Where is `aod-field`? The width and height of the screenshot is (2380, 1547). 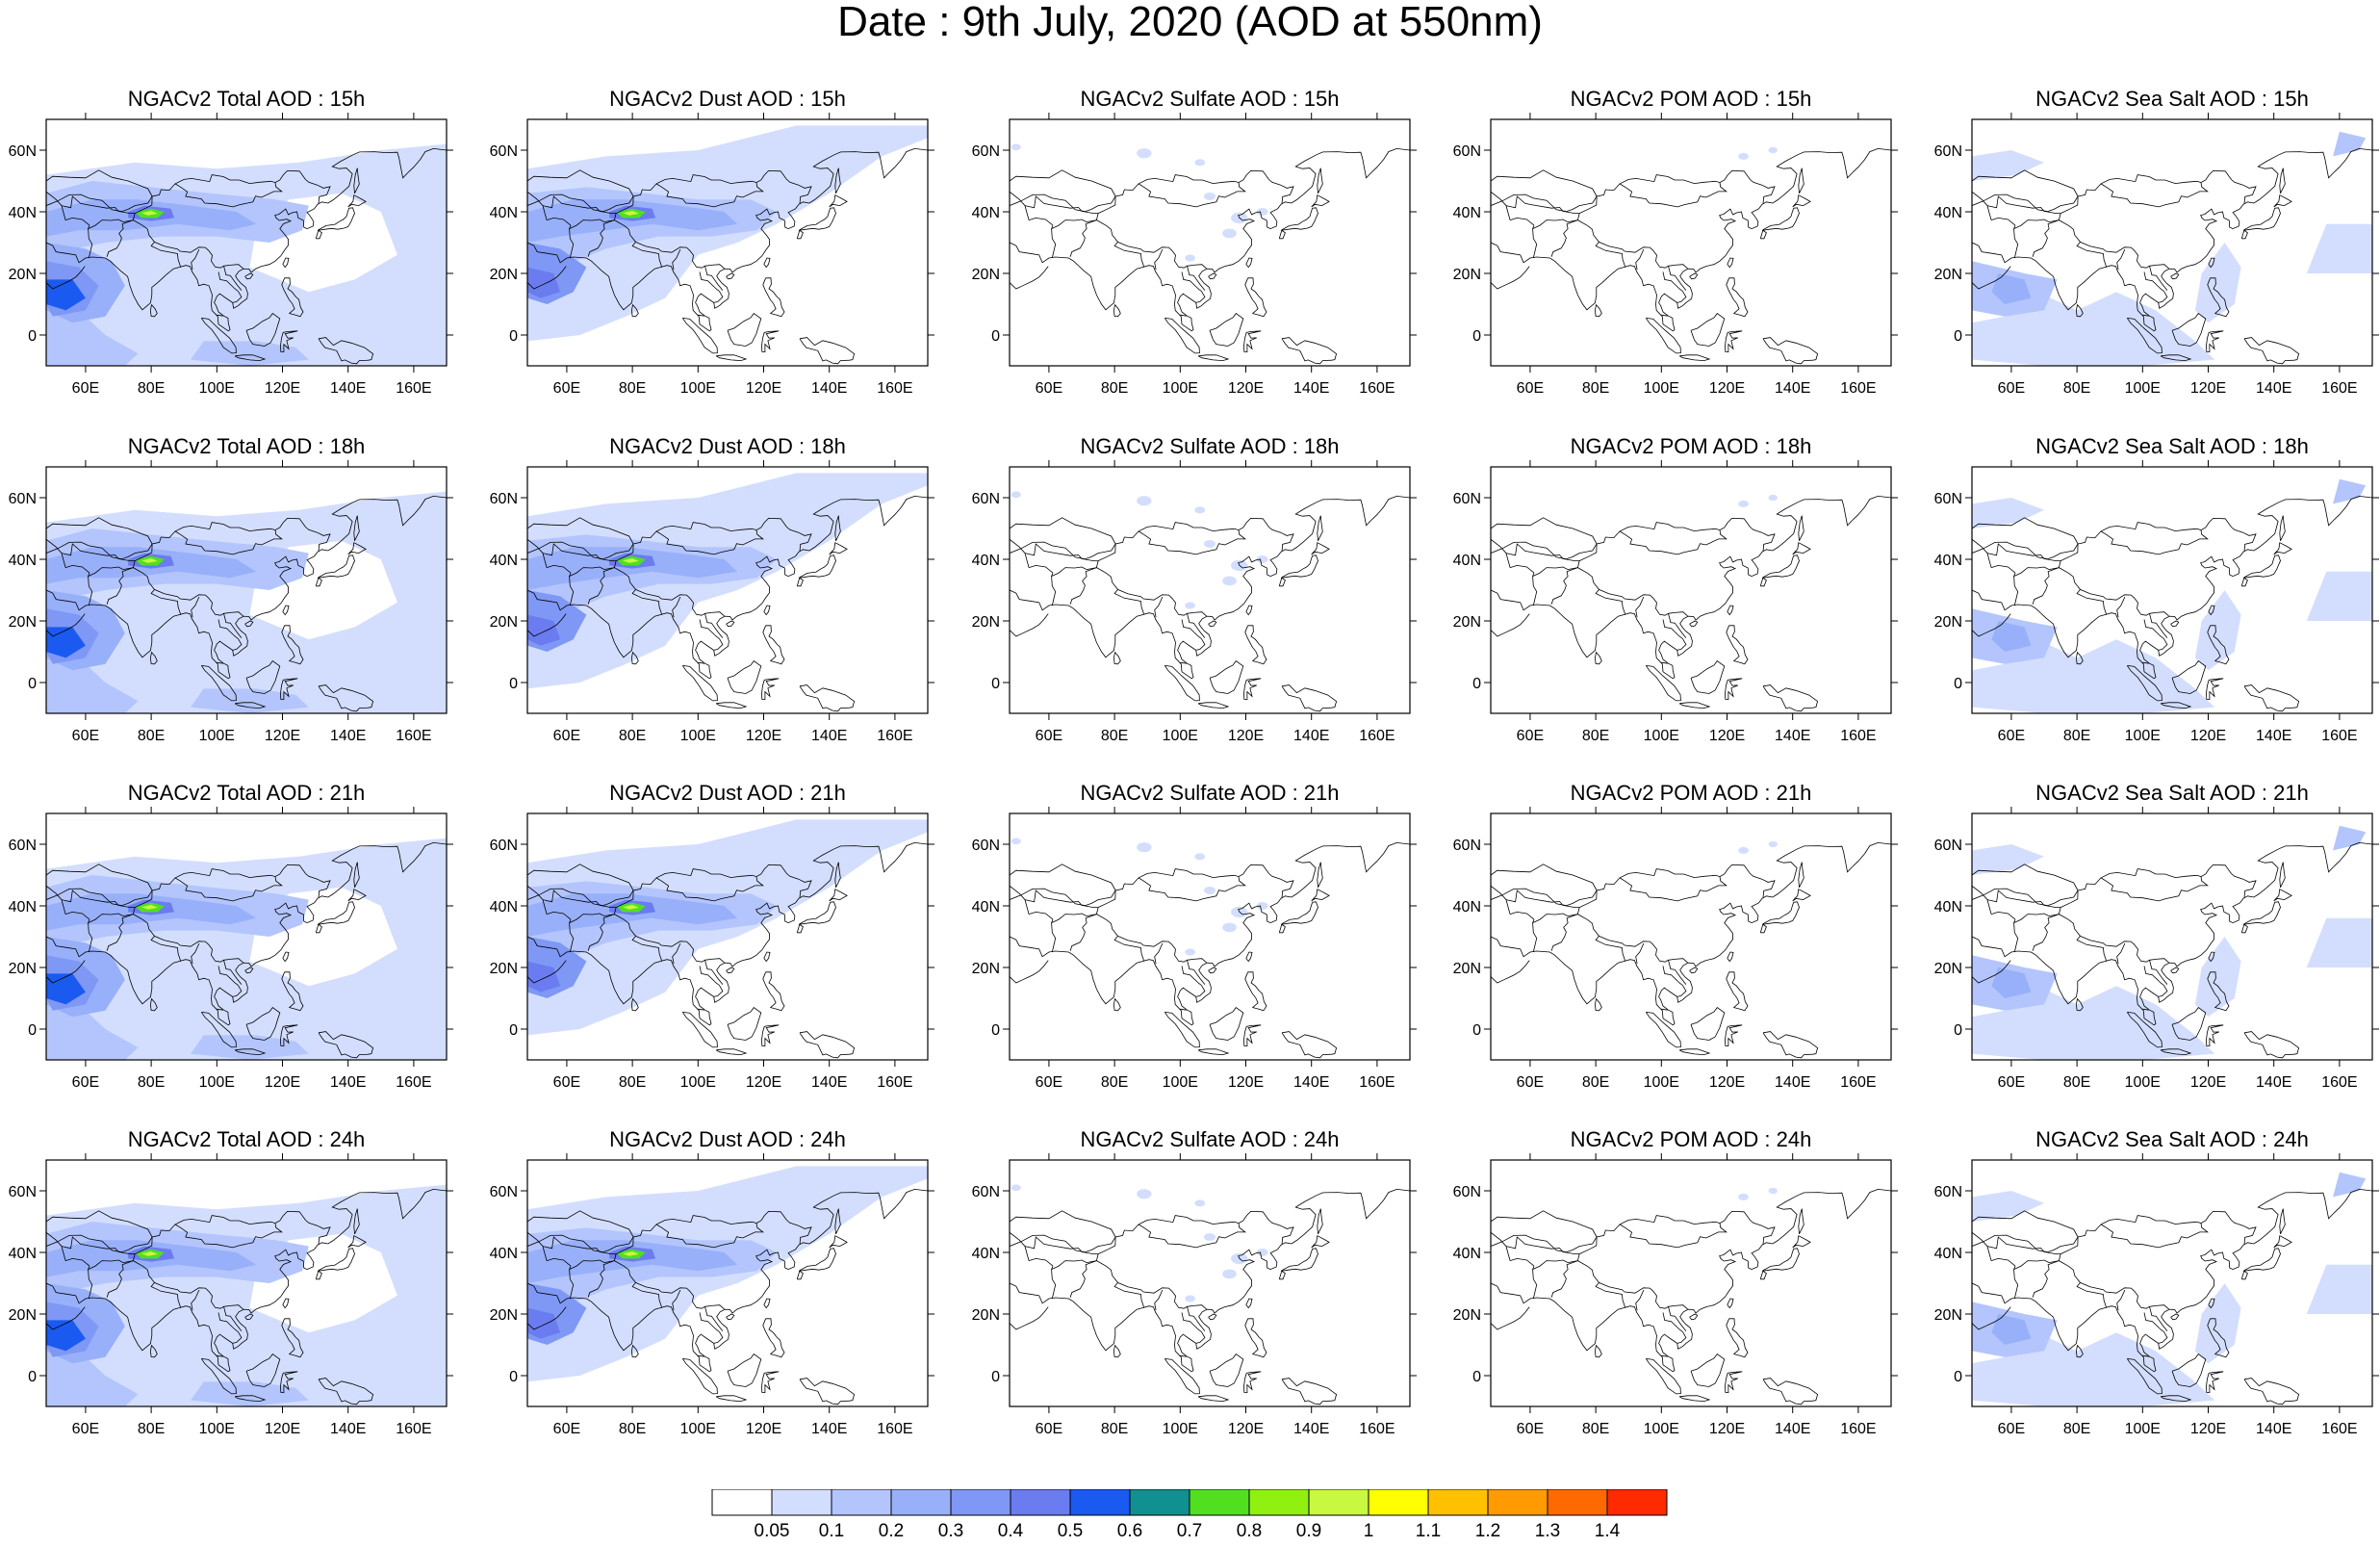
aod-field is located at coordinates (728, 939).